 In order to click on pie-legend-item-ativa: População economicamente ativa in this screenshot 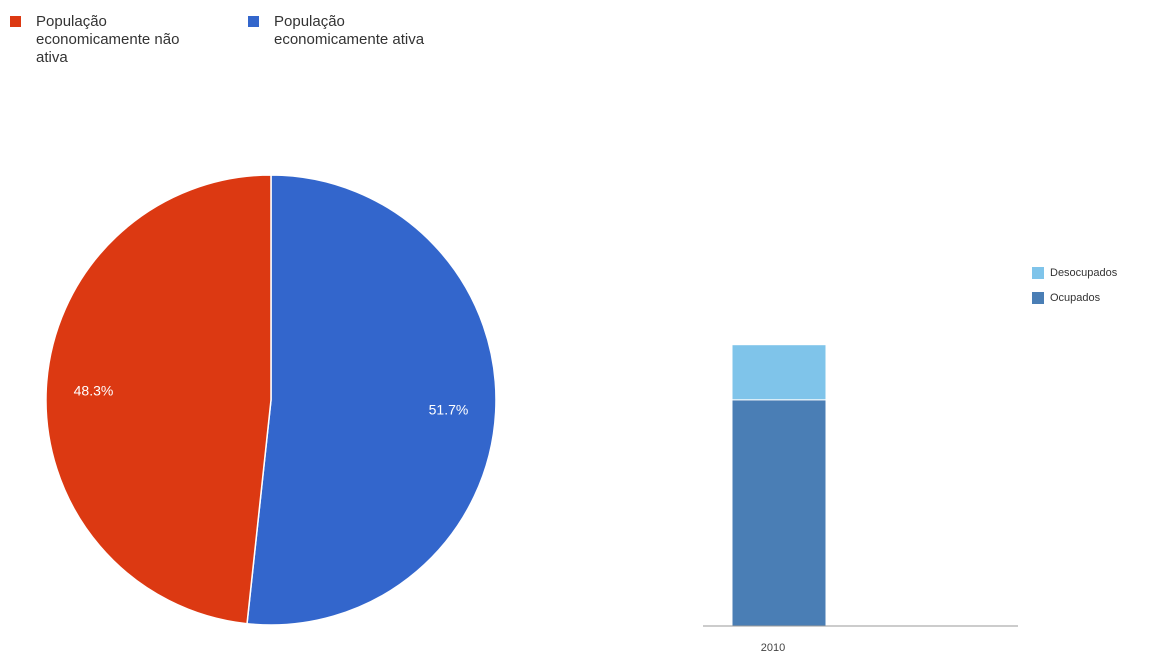, I will do `click(343, 31)`.